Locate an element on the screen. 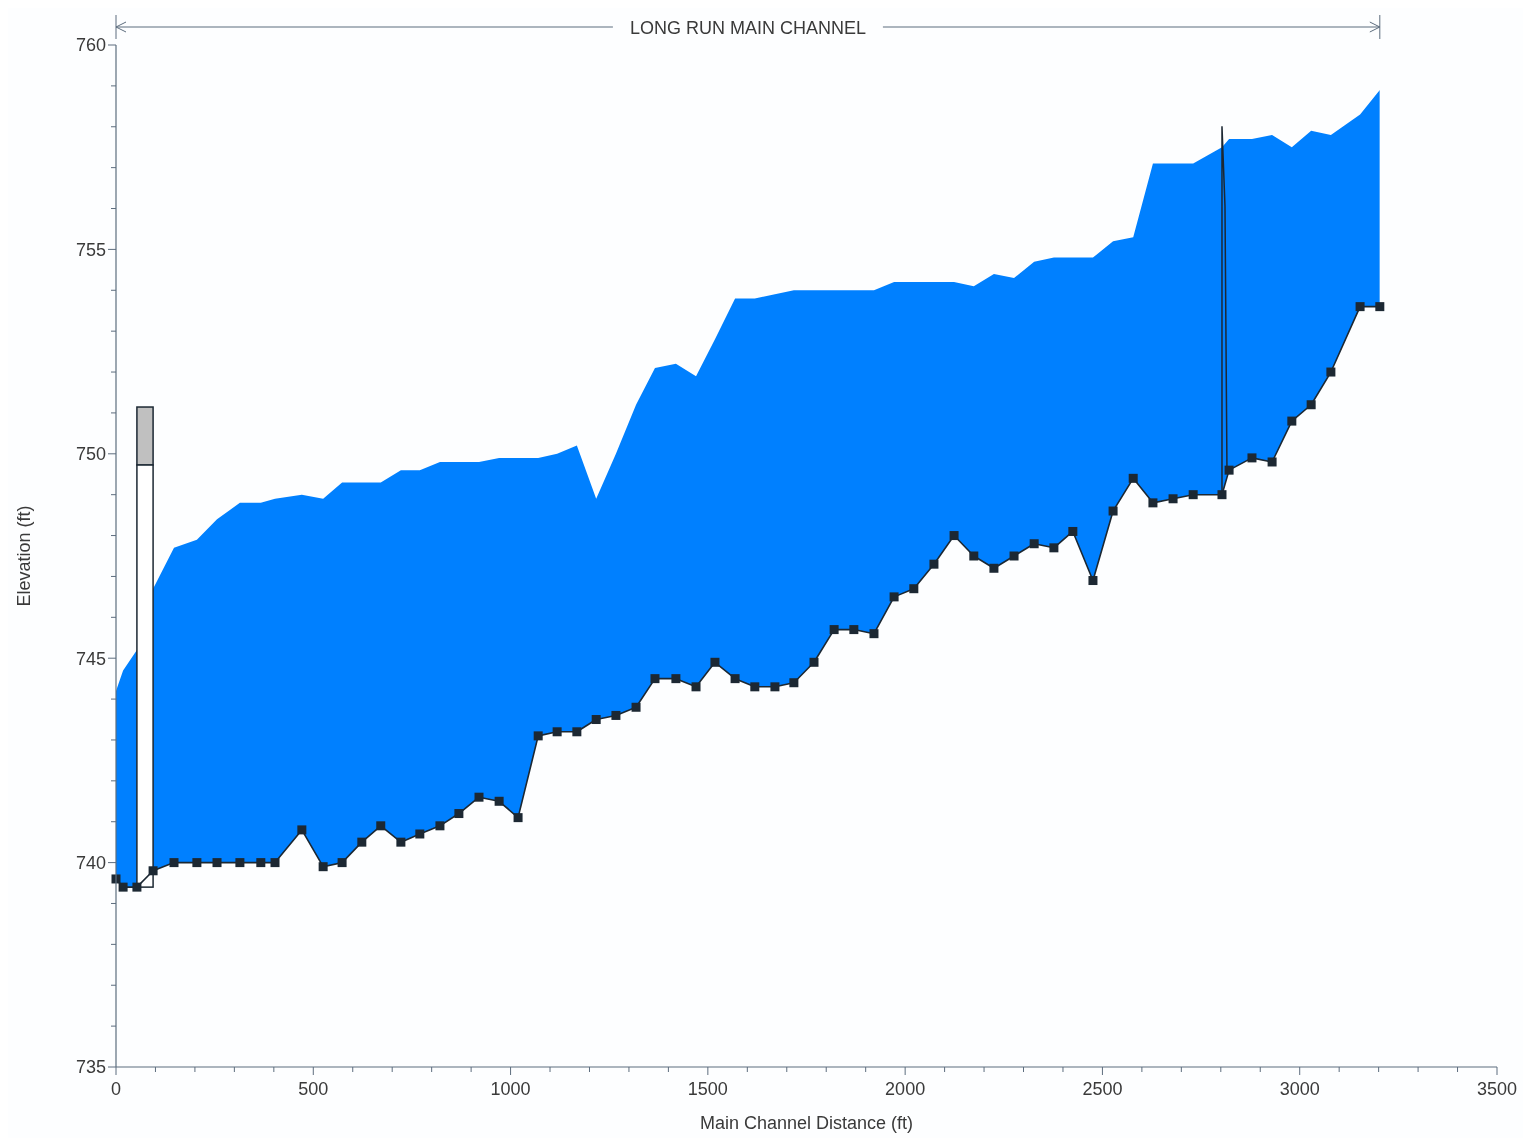 The height and width of the screenshot is (1146, 1531). text: LONG RUN MAIN CHANNEL is located at coordinates (747, 28).